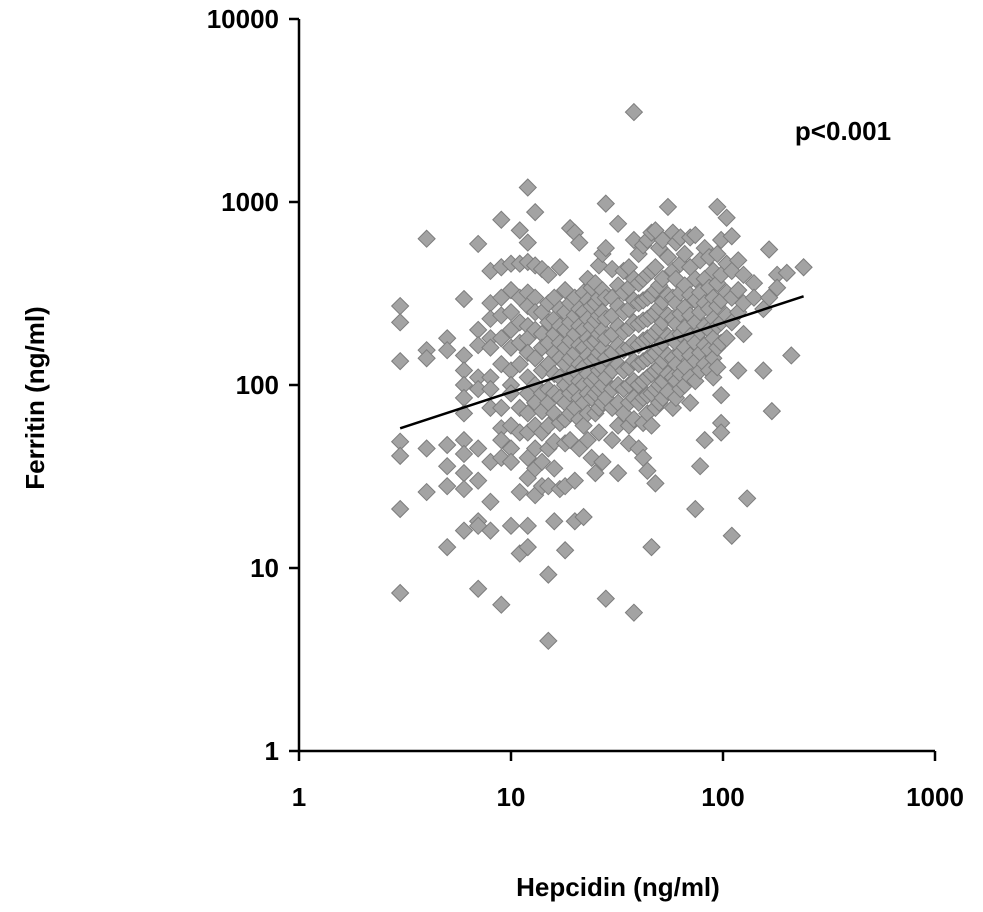 The image size is (983, 912). I want to click on y-tick-label: 1, so click(272, 751).